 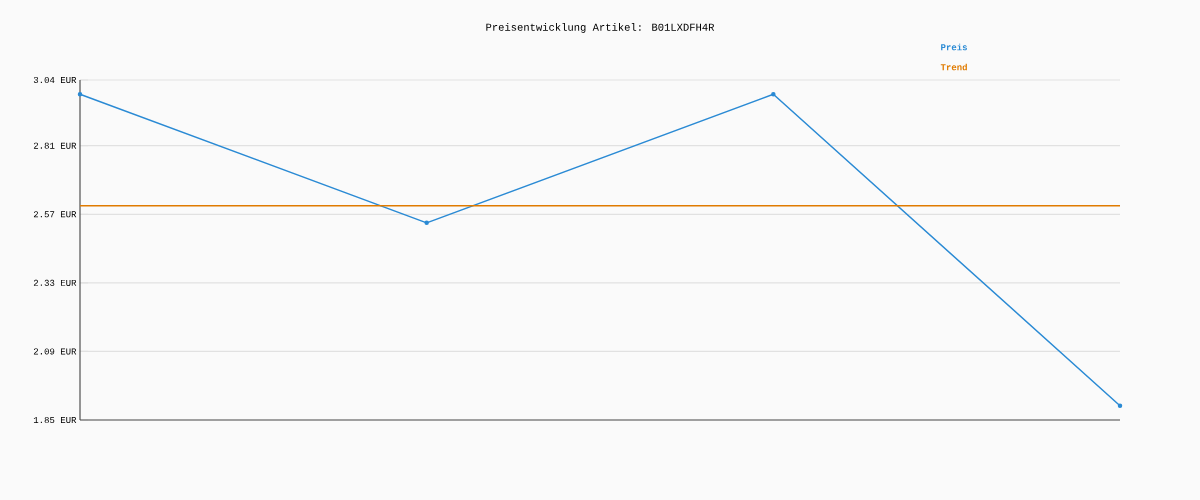 I want to click on text: Preis, so click(x=954, y=47).